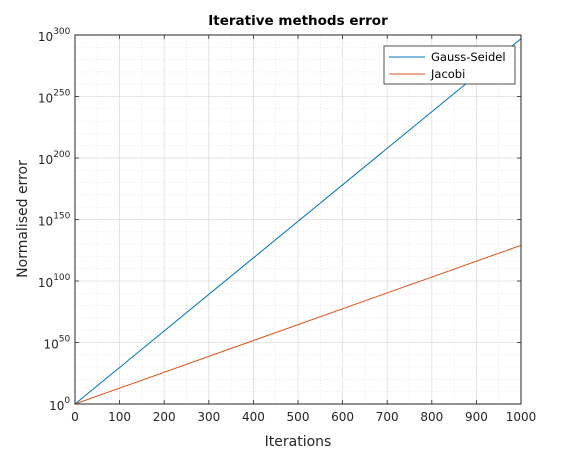 The width and height of the screenshot is (575, 454). I want to click on x-tick-label: 200, so click(164, 417).